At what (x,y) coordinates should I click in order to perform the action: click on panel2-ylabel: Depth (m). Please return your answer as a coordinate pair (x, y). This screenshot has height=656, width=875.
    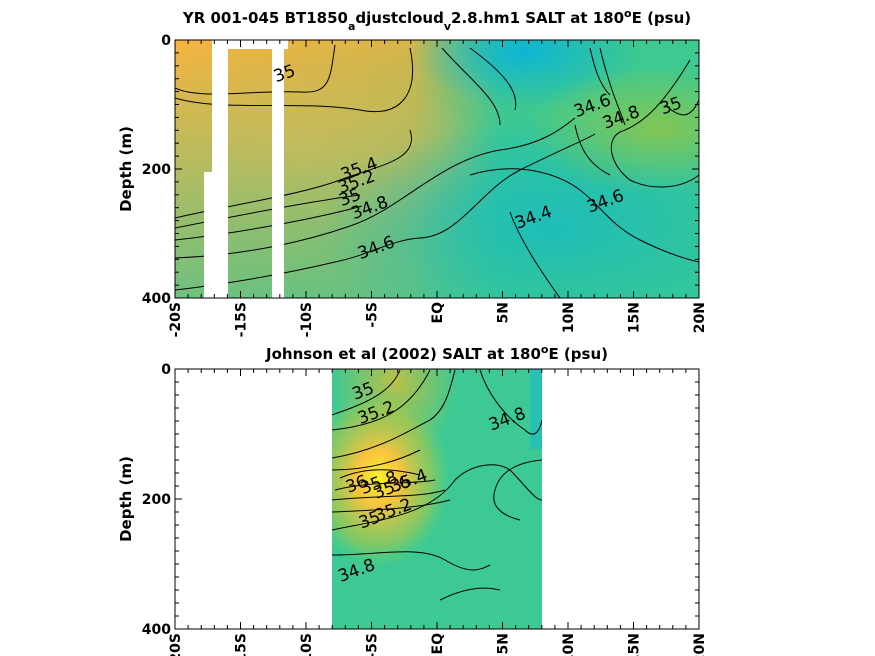
    Looking at the image, I should click on (126, 499).